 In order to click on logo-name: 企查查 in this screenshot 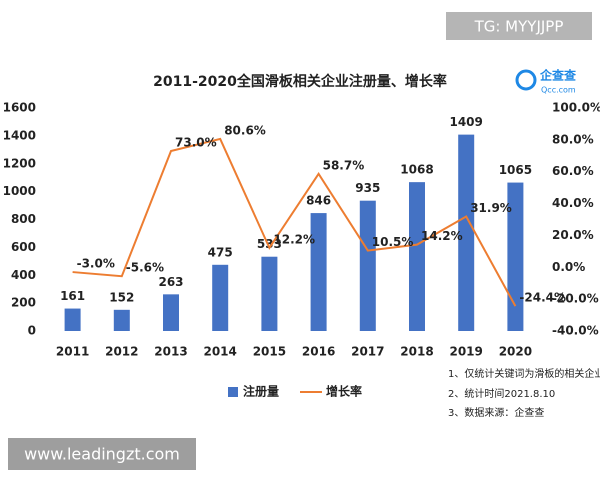, I will do `click(558, 75)`.